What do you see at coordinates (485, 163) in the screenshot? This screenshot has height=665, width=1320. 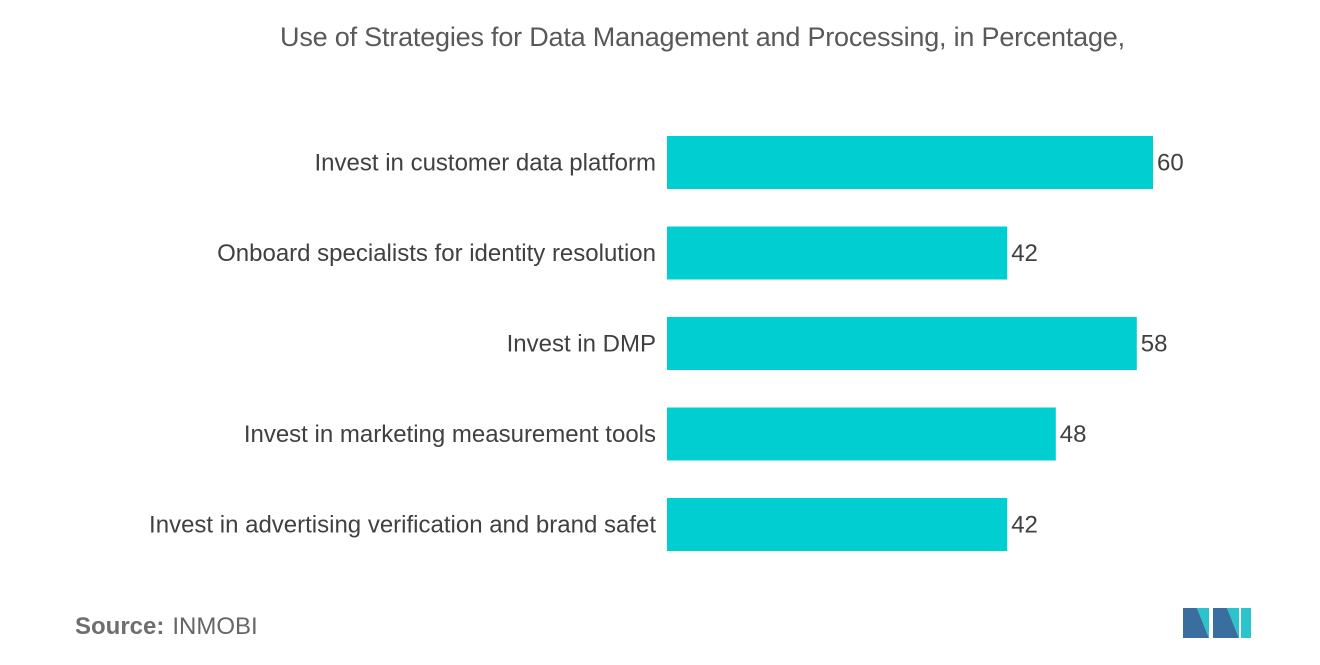 I see `category-label: Invest in customer data platform` at bounding box center [485, 163].